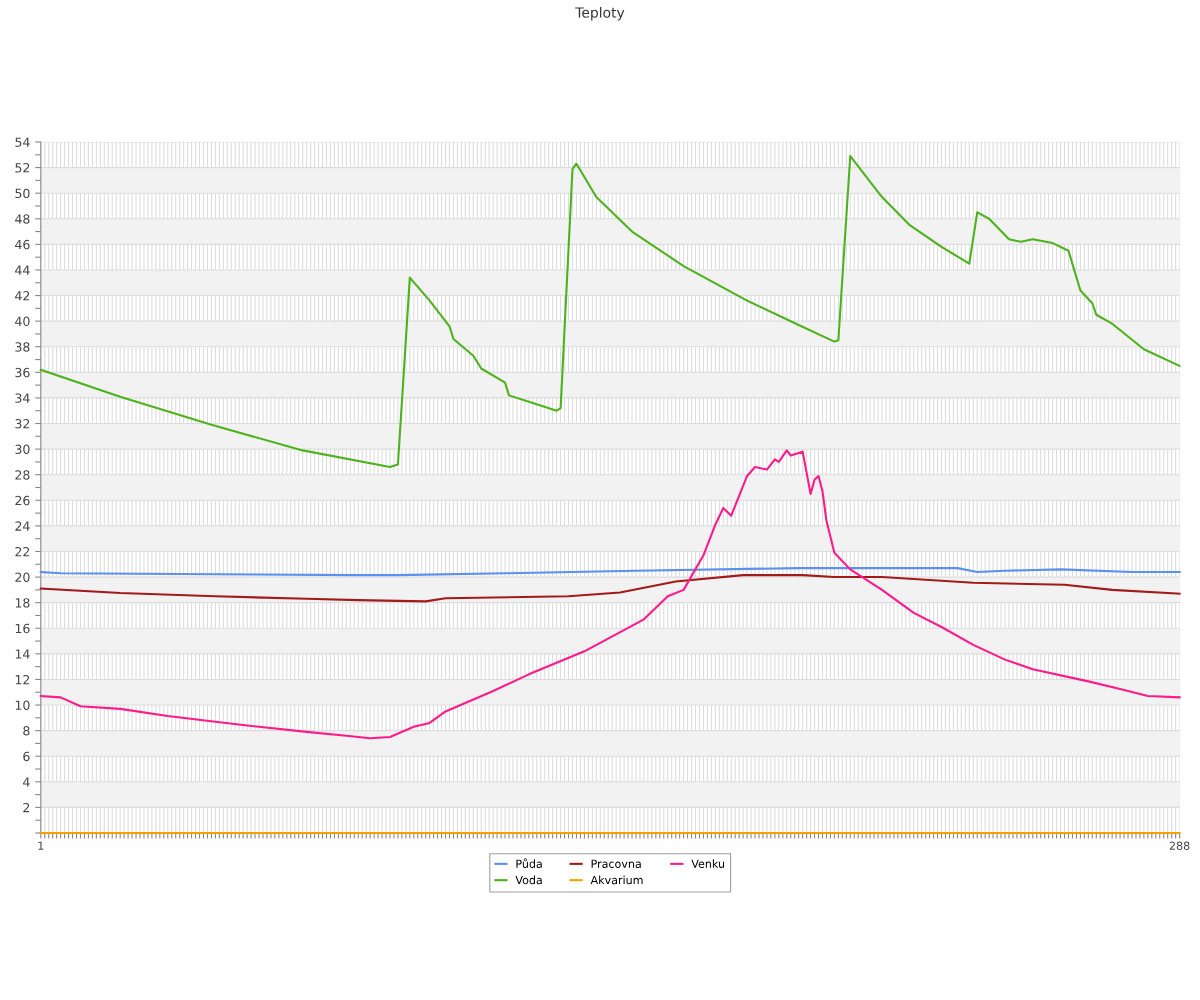  What do you see at coordinates (600, 14) in the screenshot?
I see `chart-title: Teploty` at bounding box center [600, 14].